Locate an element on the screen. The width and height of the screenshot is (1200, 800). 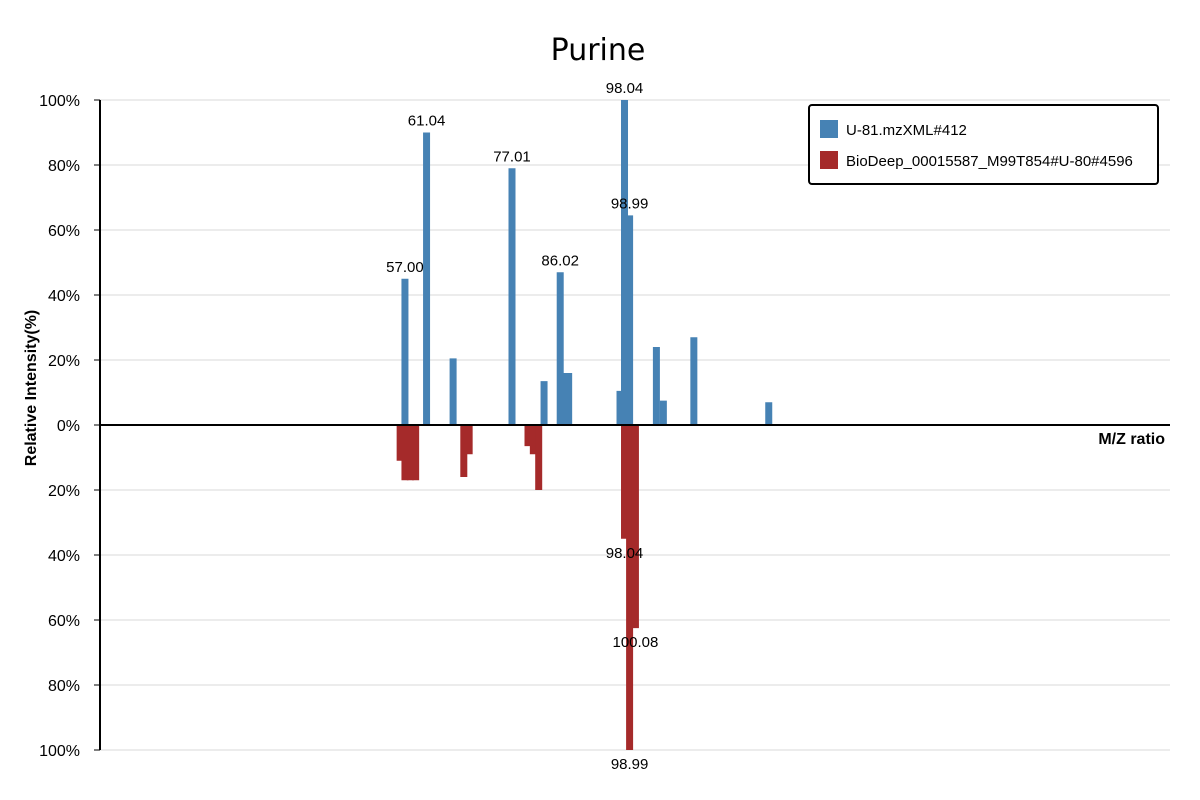
reference-peak-label: 98.99 is located at coordinates (630, 764).